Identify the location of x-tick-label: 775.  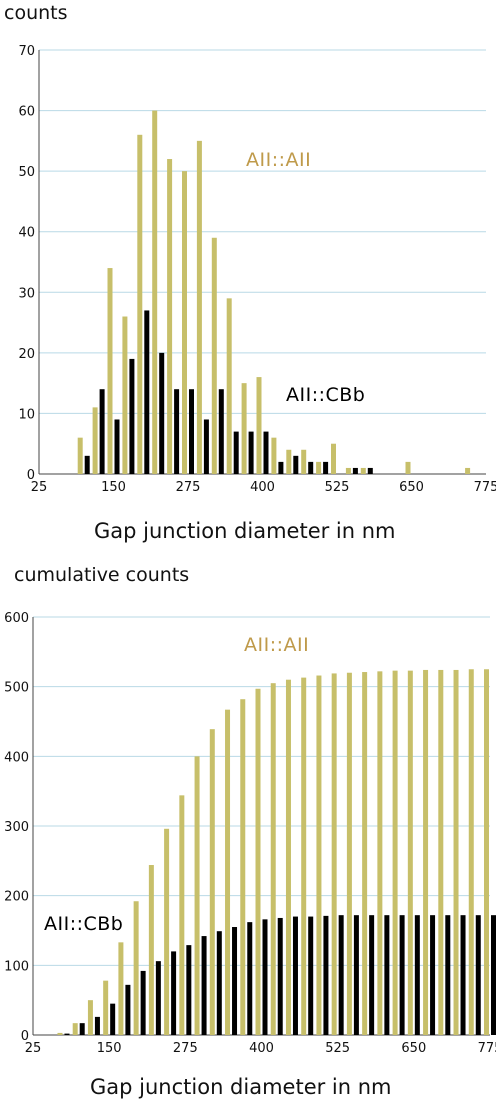
(487, 1048).